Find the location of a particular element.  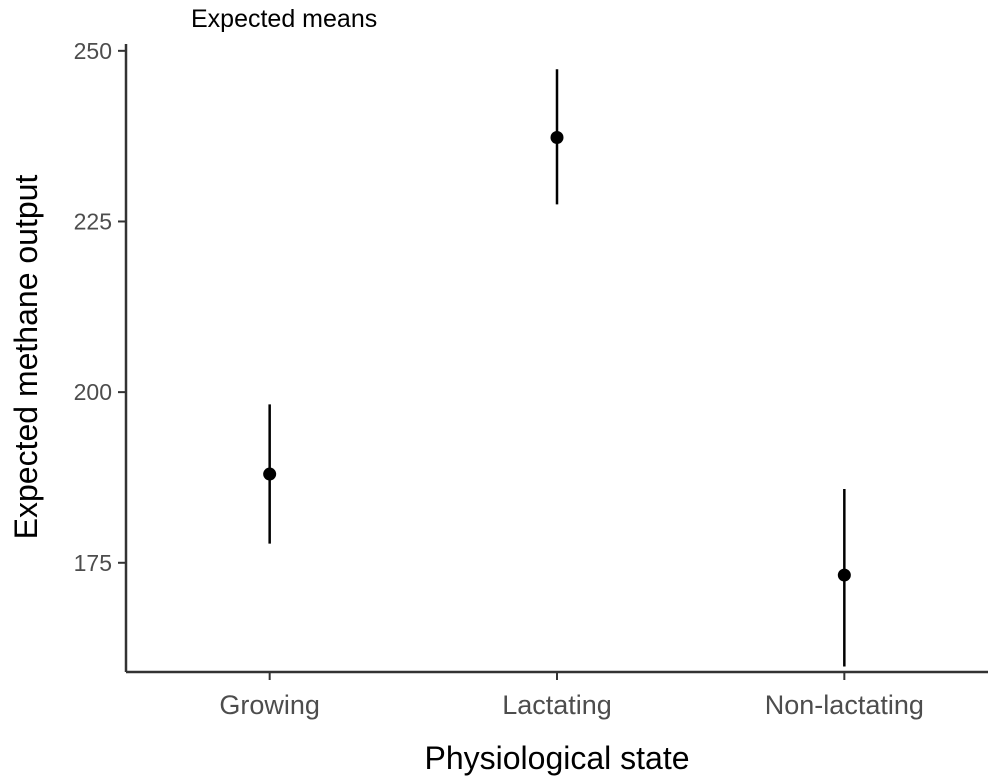

y-tick-label: 175 is located at coordinates (93, 563).